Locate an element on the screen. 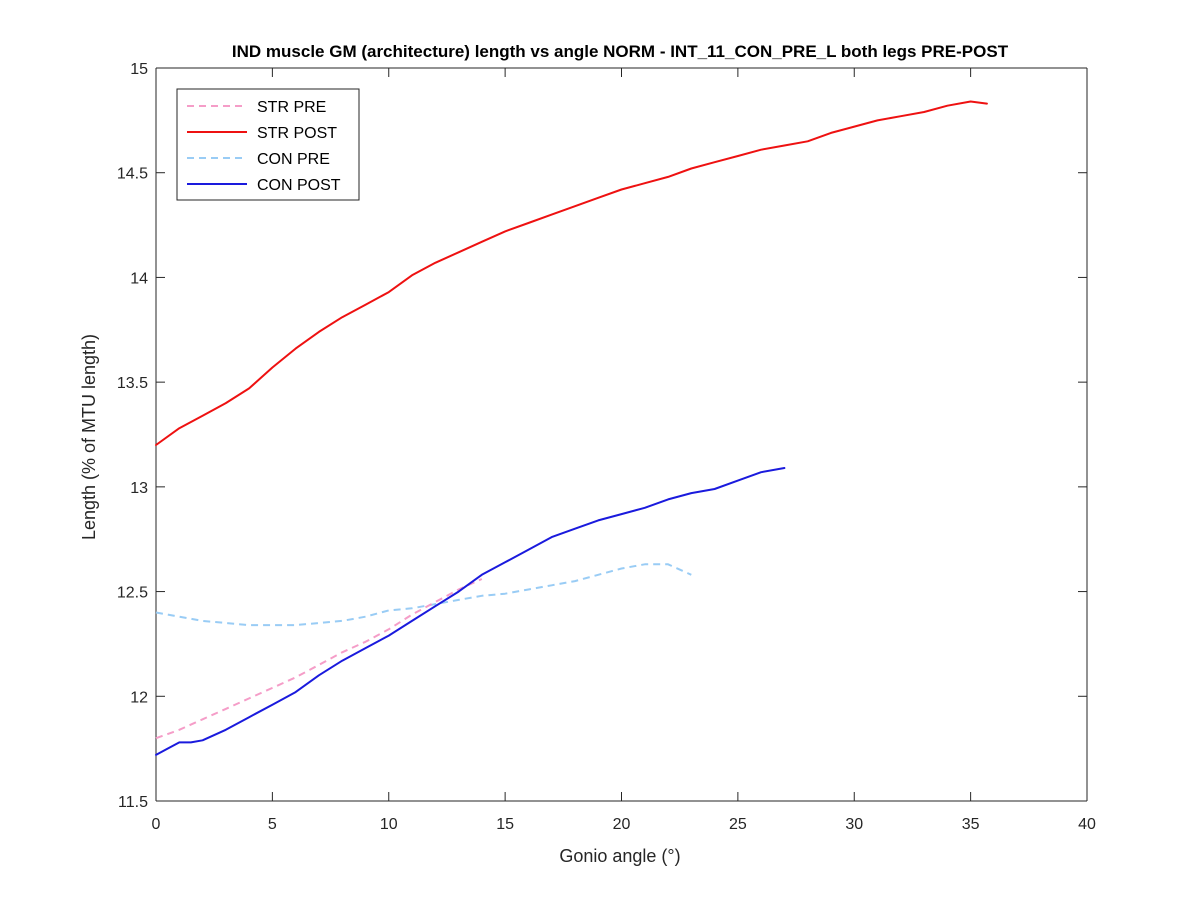 The image size is (1200, 900). legend-label: CON POST is located at coordinates (299, 185).